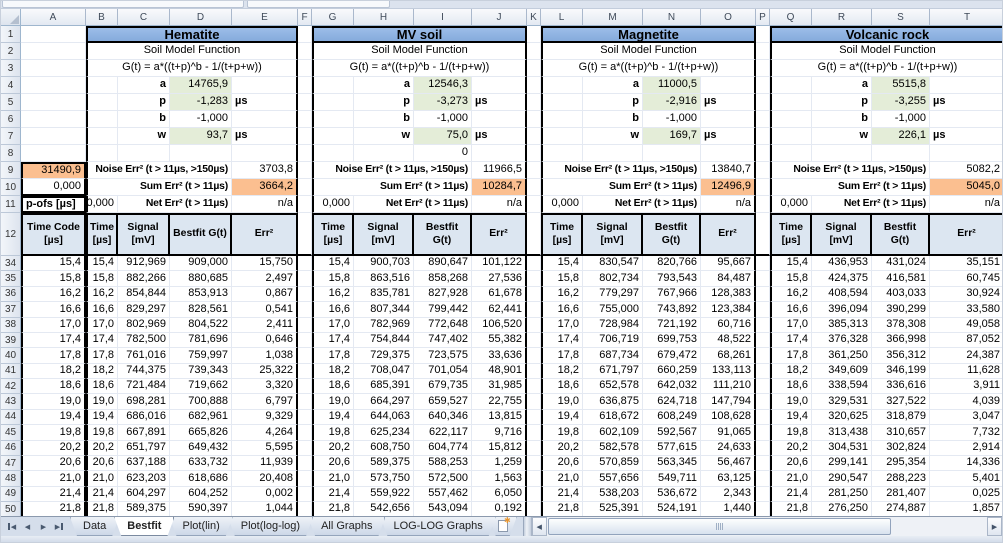 The width and height of the screenshot is (1003, 543). I want to click on table-cell: 63,125, so click(728, 479).